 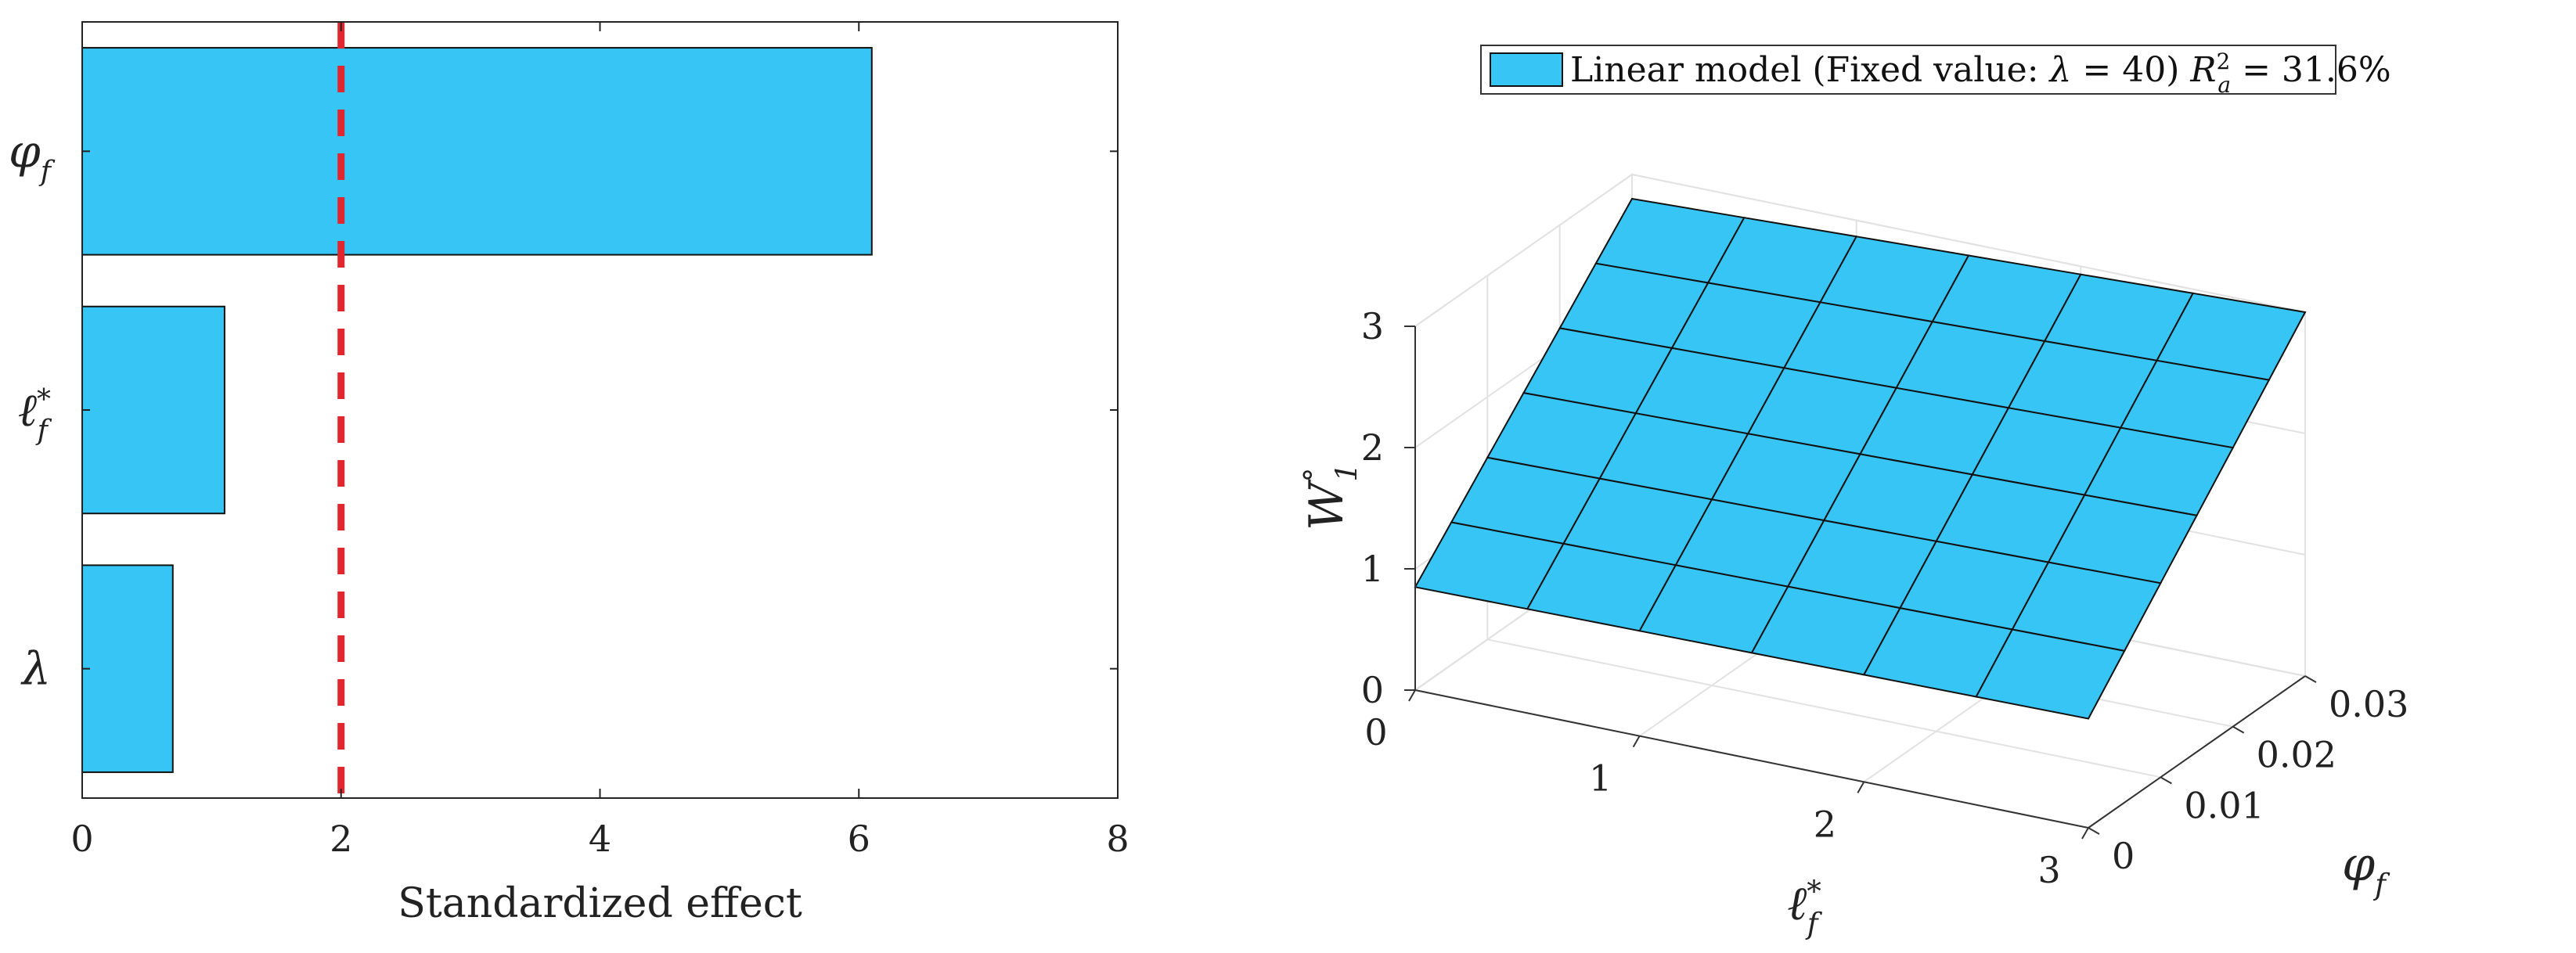 What do you see at coordinates (2197, 752) in the screenshot?
I see `y-axis` at bounding box center [2197, 752].